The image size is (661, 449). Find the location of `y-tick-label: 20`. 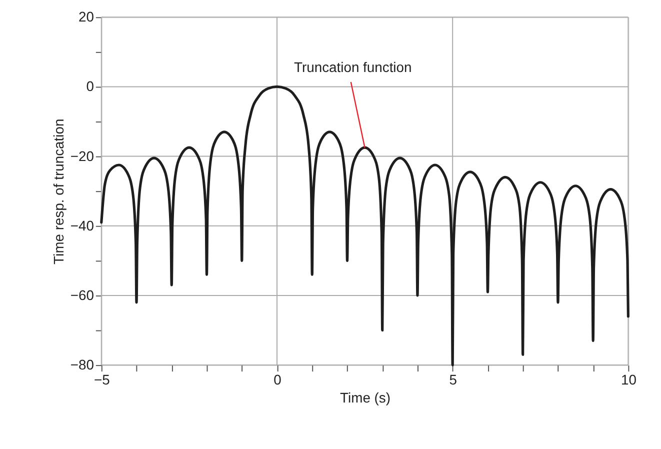

y-tick-label: 20 is located at coordinates (86, 16).